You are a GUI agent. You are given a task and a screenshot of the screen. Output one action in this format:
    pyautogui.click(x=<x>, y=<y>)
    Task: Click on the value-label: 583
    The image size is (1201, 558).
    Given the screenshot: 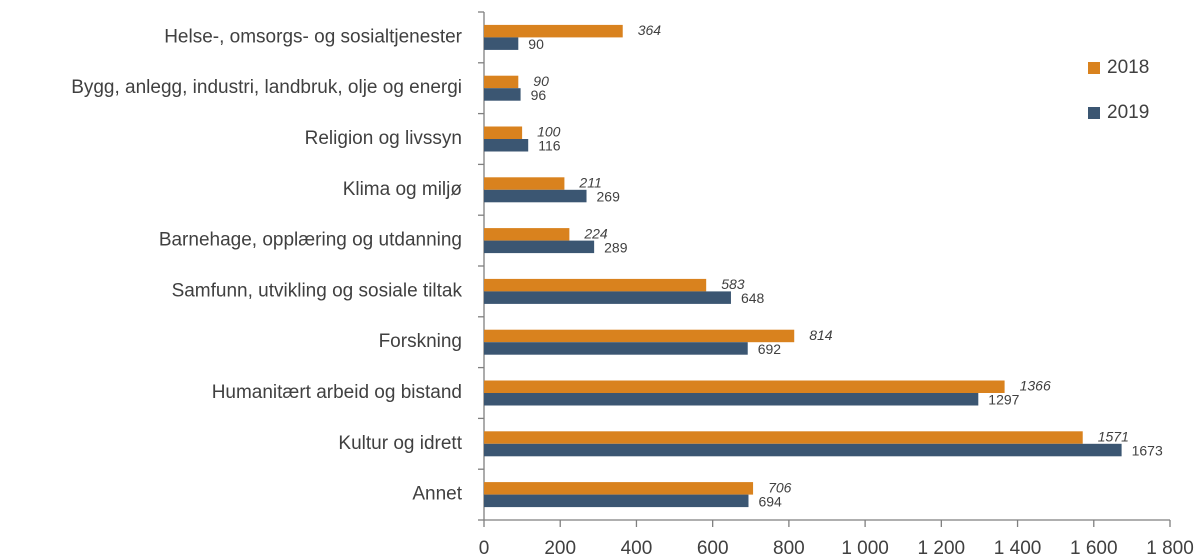 What is the action you would take?
    pyautogui.click(x=733, y=284)
    